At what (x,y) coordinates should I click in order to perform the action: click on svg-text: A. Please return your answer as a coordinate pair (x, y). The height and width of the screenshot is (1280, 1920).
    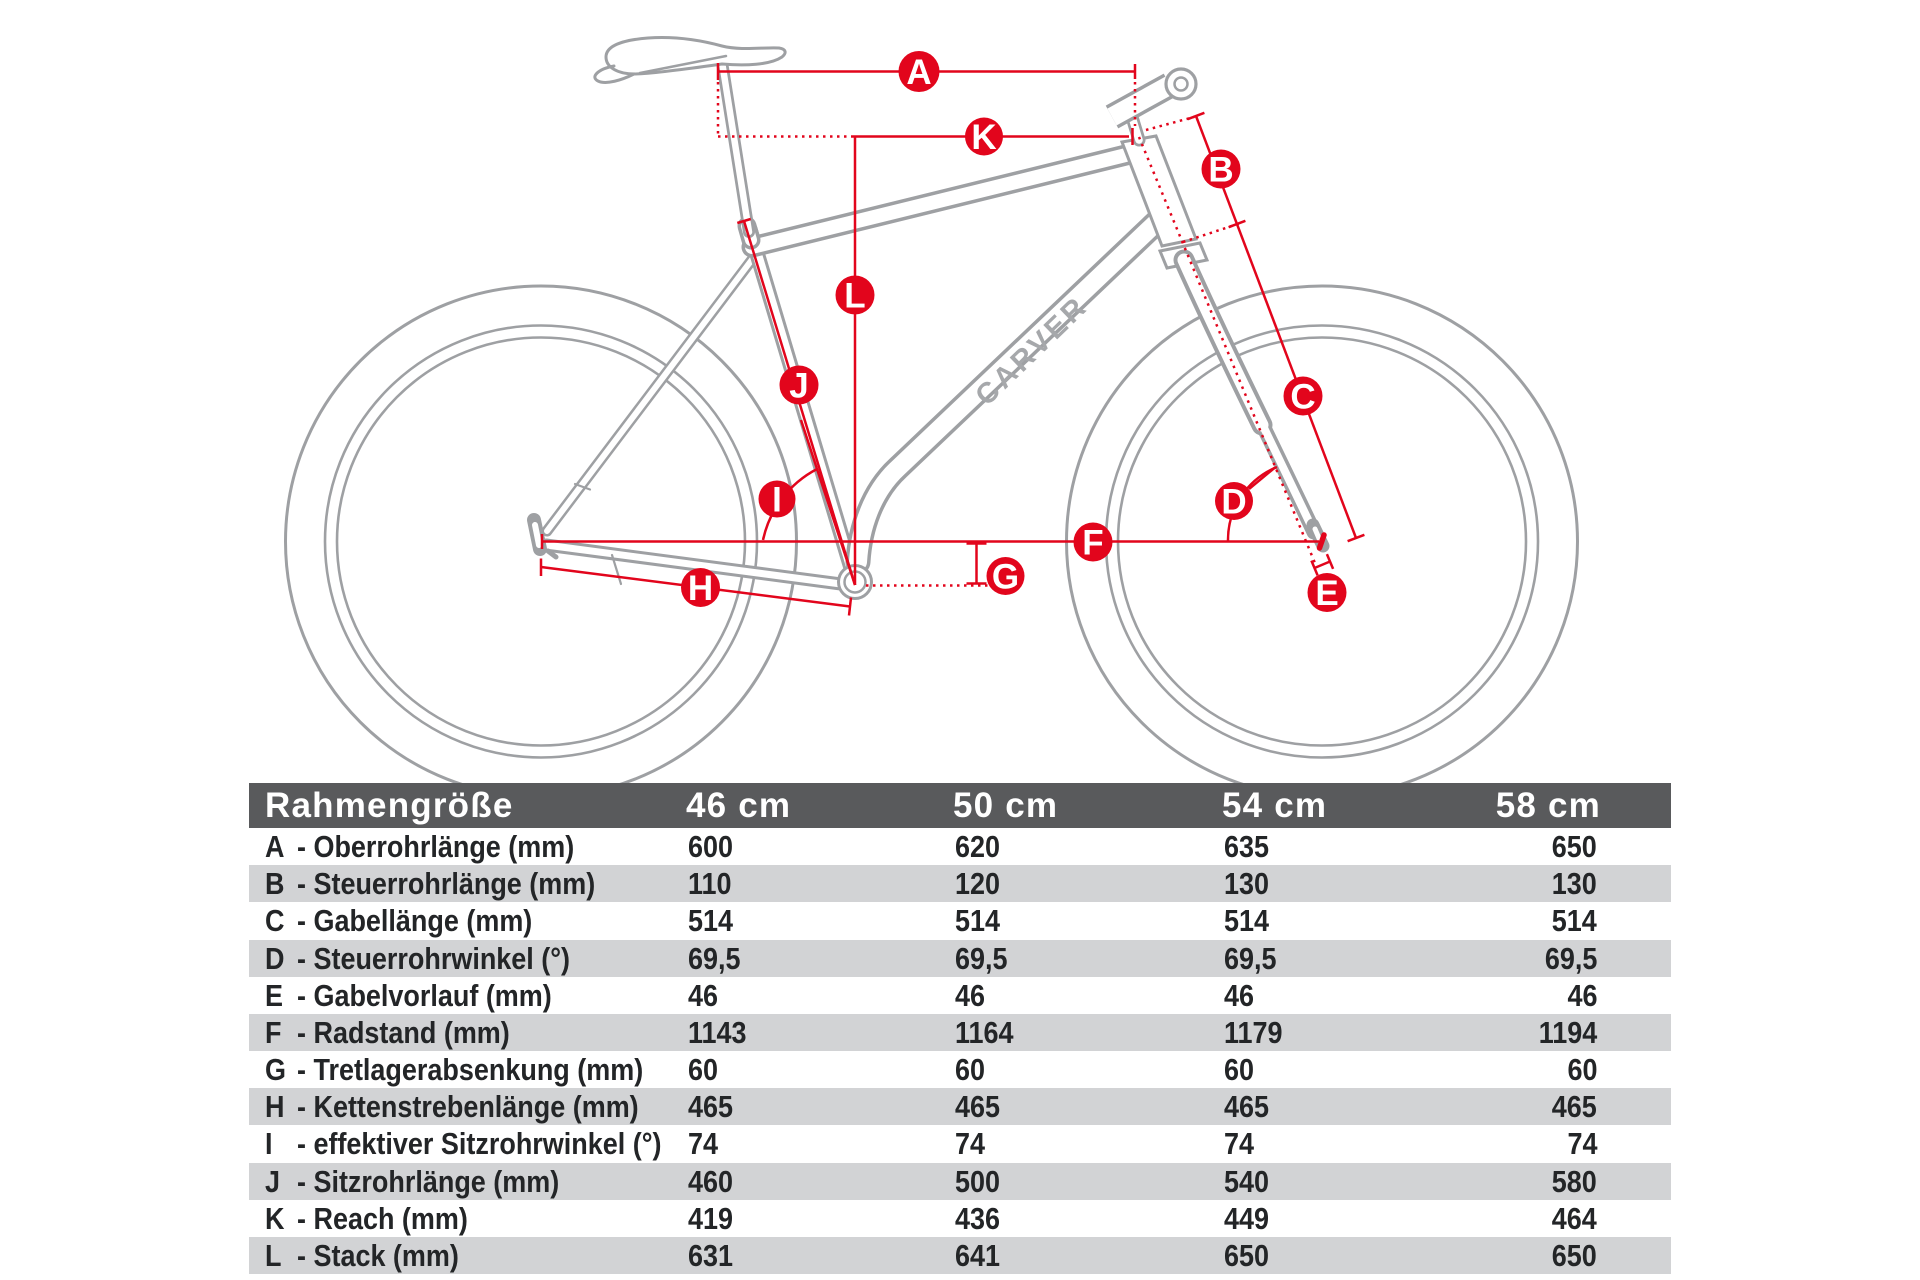
    Looking at the image, I should click on (918, 72).